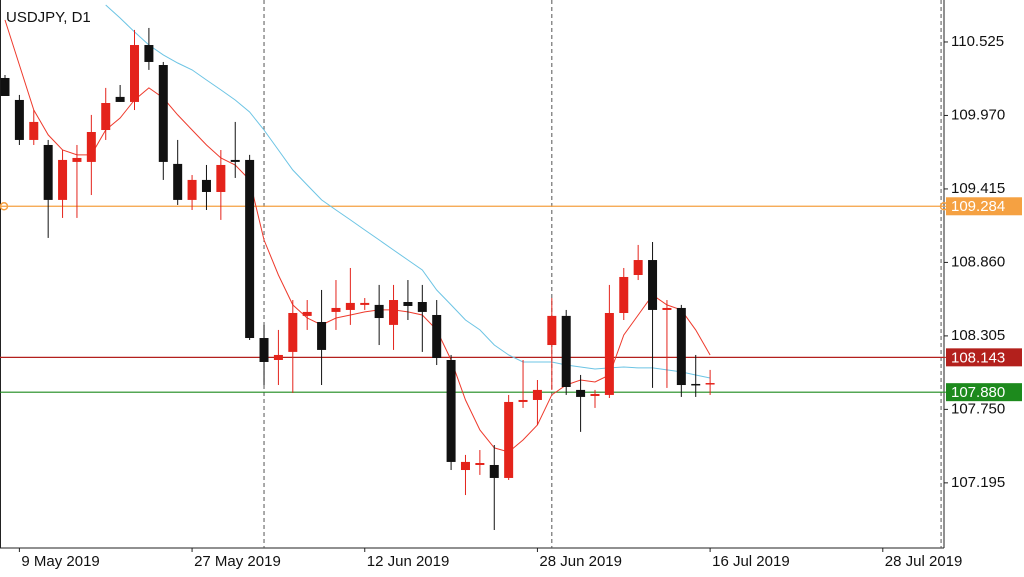  I want to click on y-tick-label: 108.305, so click(978, 335).